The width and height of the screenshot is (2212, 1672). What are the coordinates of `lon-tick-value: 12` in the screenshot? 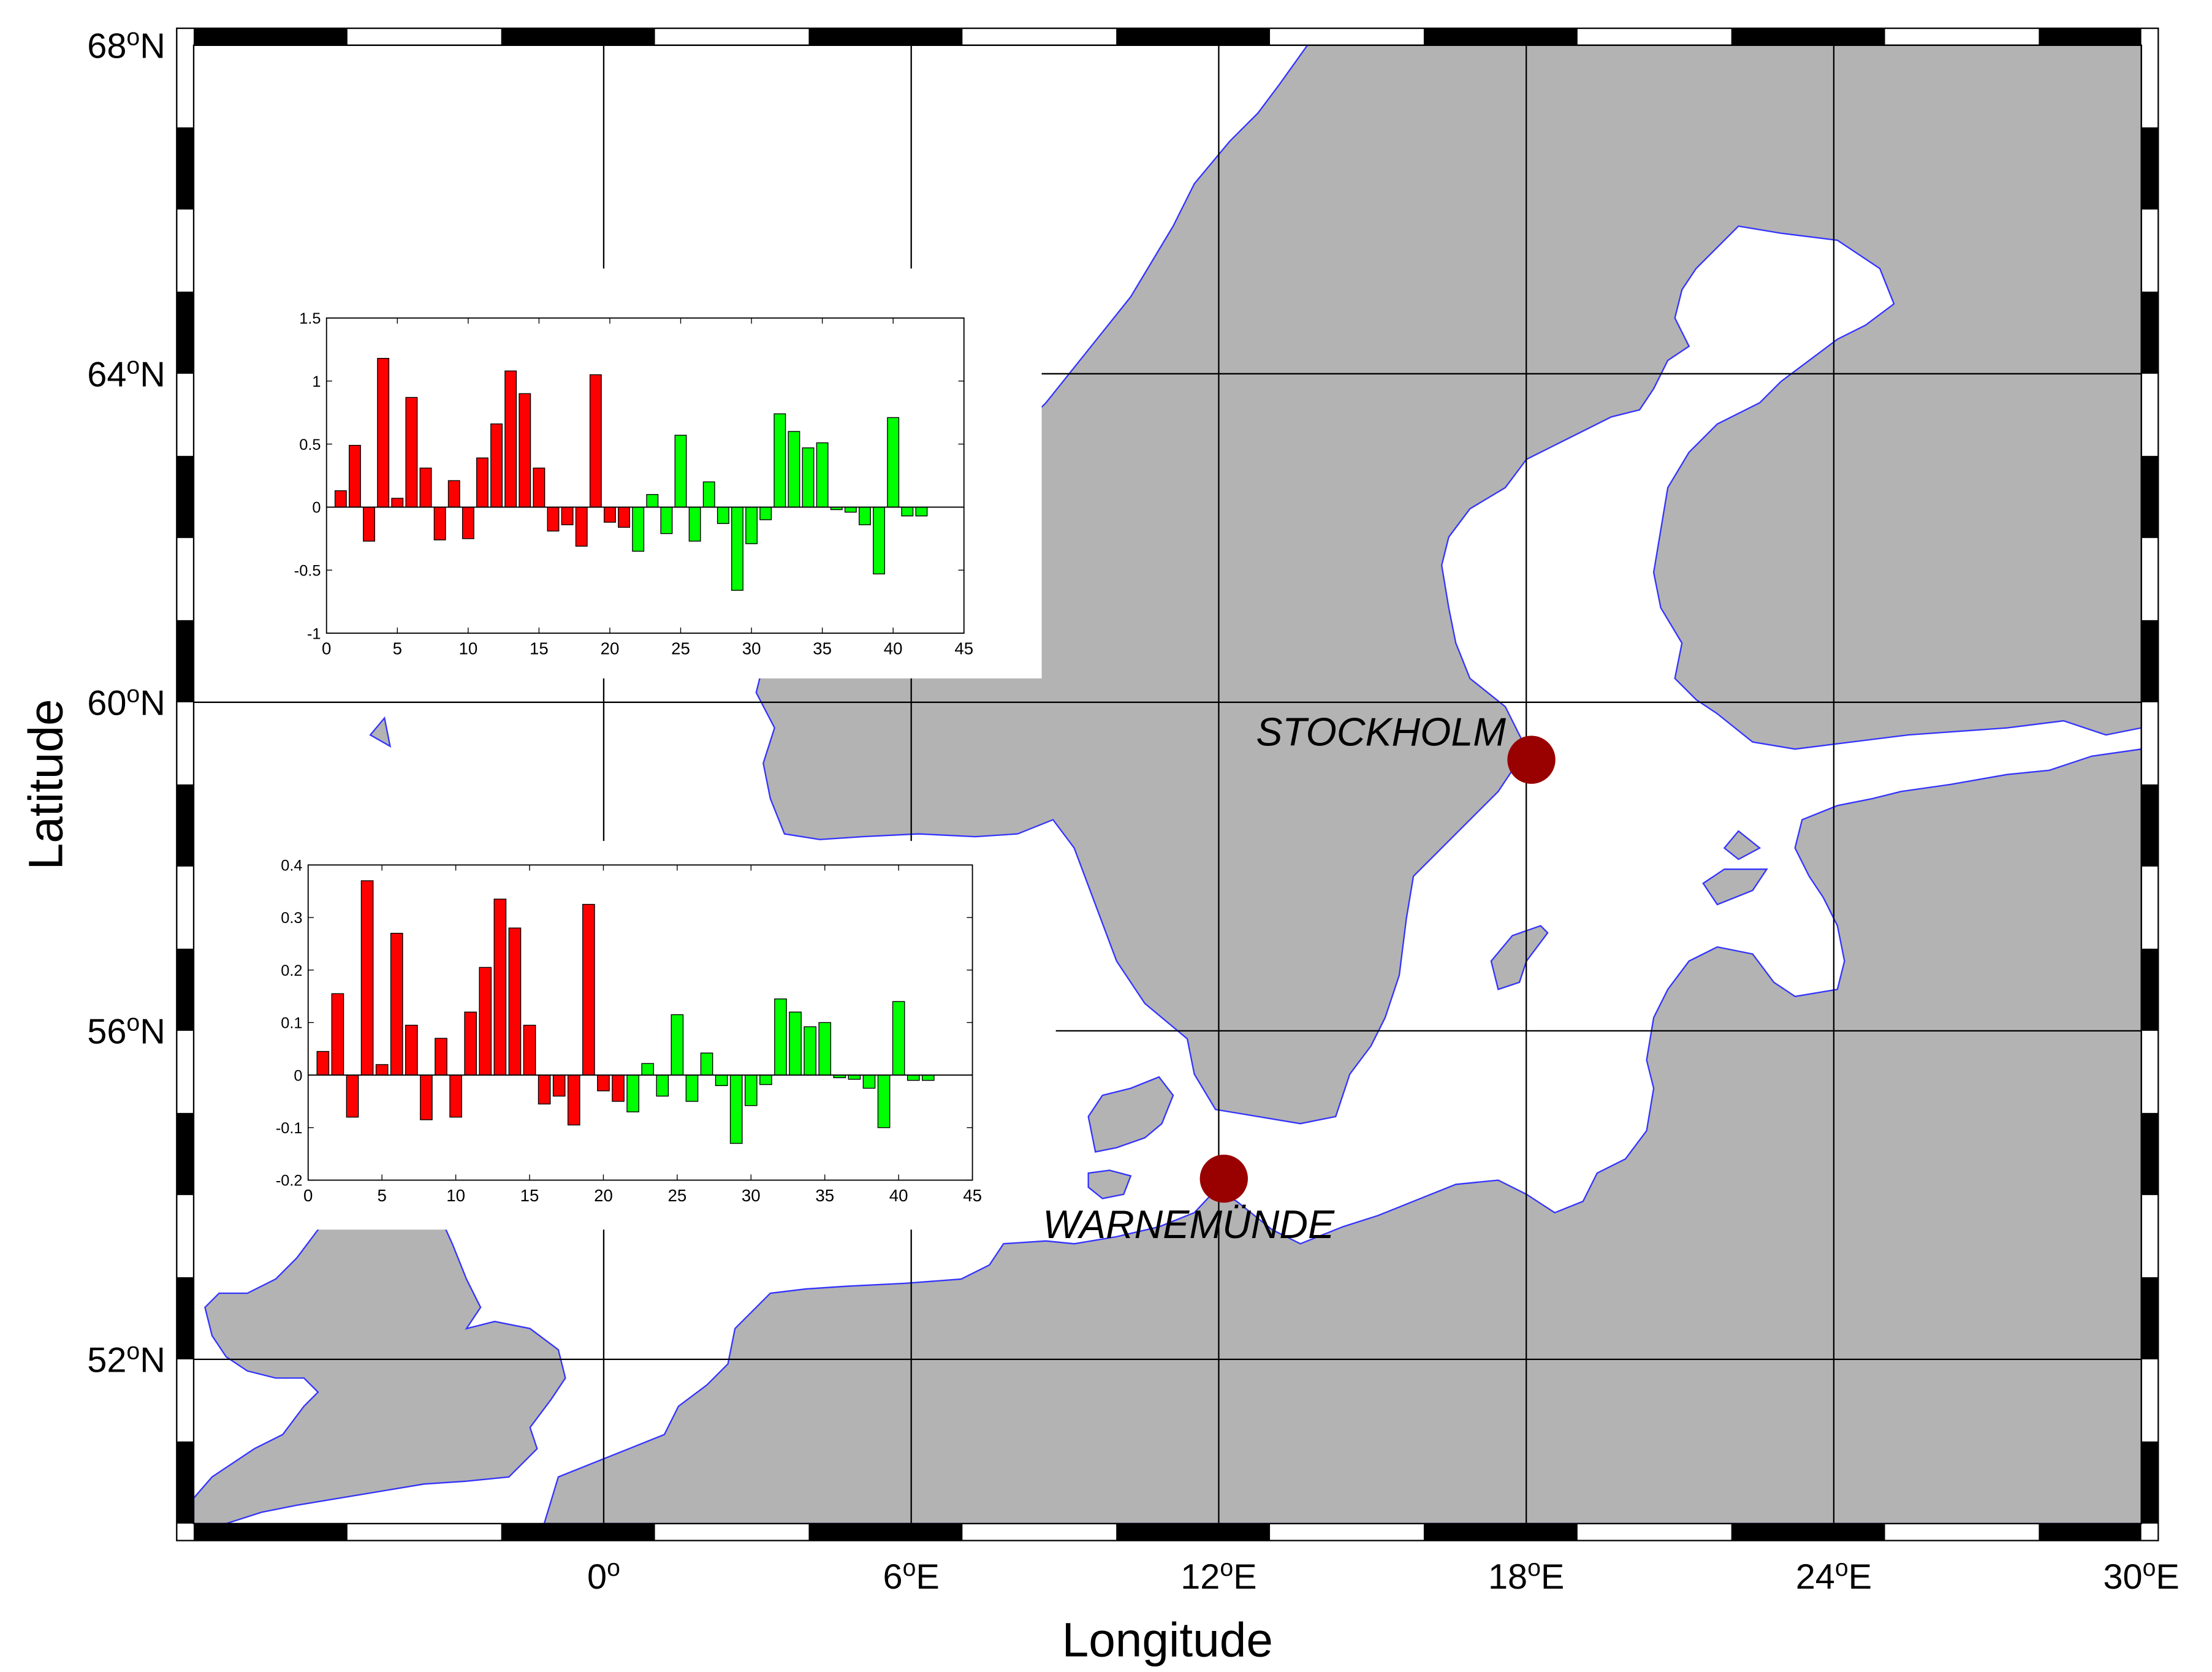 It's located at (1200, 1577).